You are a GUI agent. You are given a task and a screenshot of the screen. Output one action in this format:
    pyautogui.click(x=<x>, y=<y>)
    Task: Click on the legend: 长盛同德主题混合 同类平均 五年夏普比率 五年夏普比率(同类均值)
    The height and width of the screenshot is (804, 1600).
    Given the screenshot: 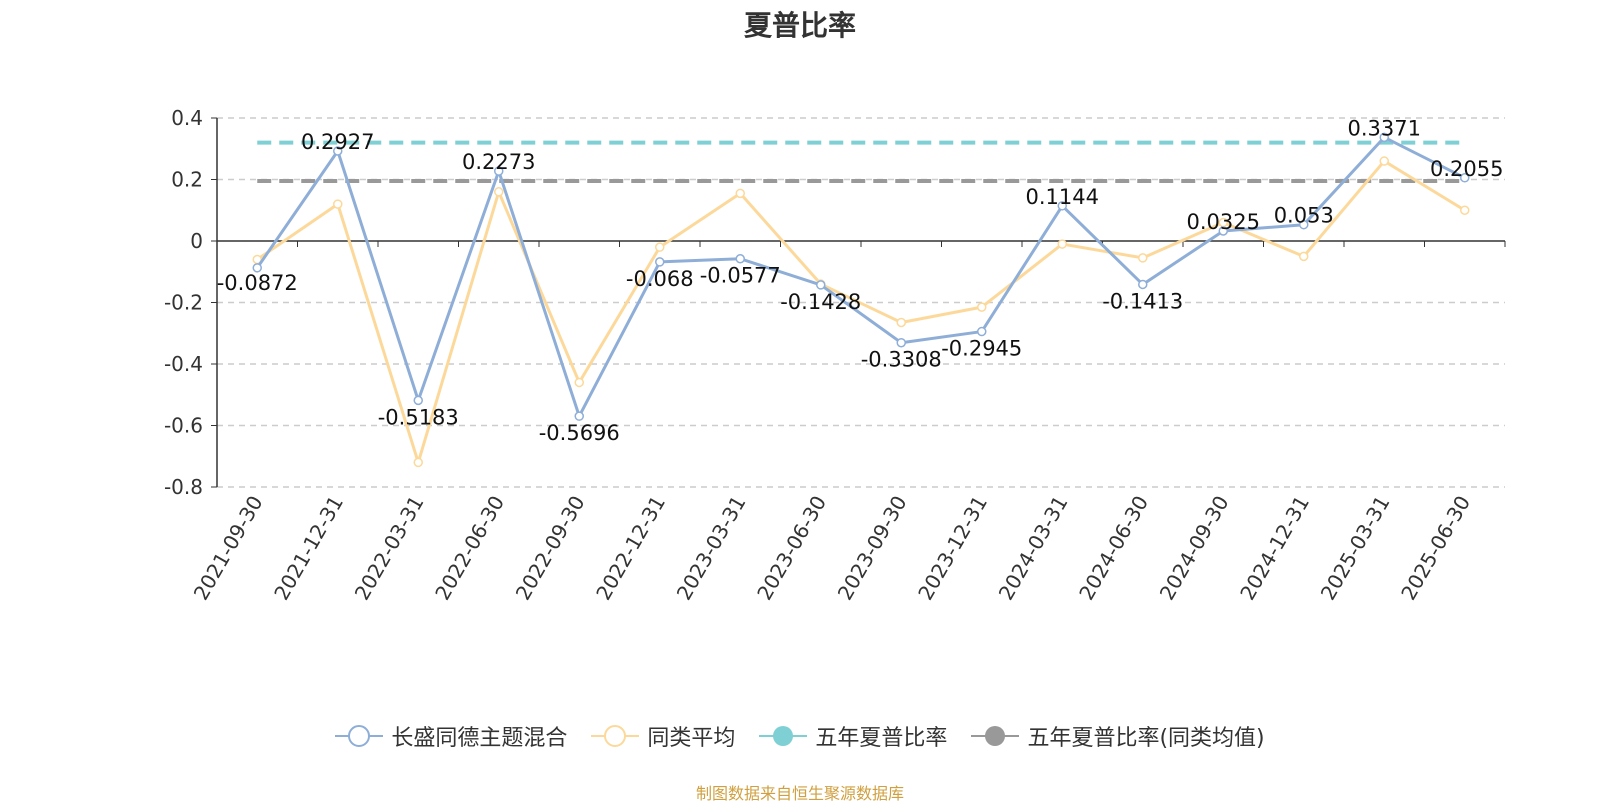 What is the action you would take?
    pyautogui.click(x=800, y=736)
    